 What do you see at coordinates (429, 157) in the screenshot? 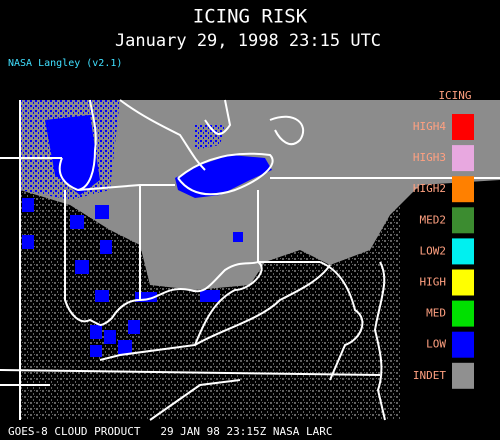
I see `legend-label: HIGH3` at bounding box center [429, 157].